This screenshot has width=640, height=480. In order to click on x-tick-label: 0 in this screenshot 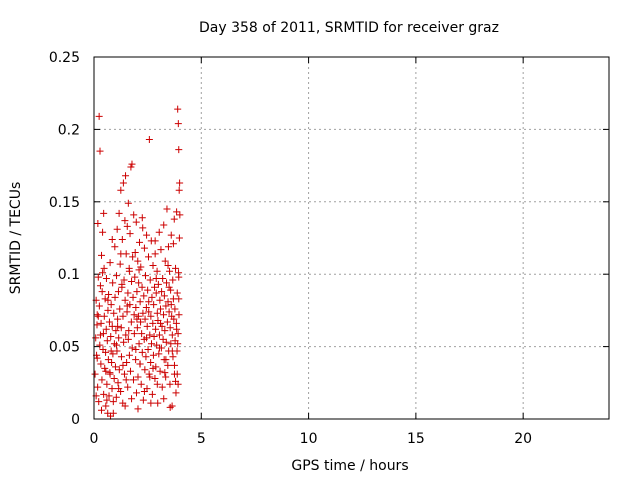, I will do `click(94, 439)`.